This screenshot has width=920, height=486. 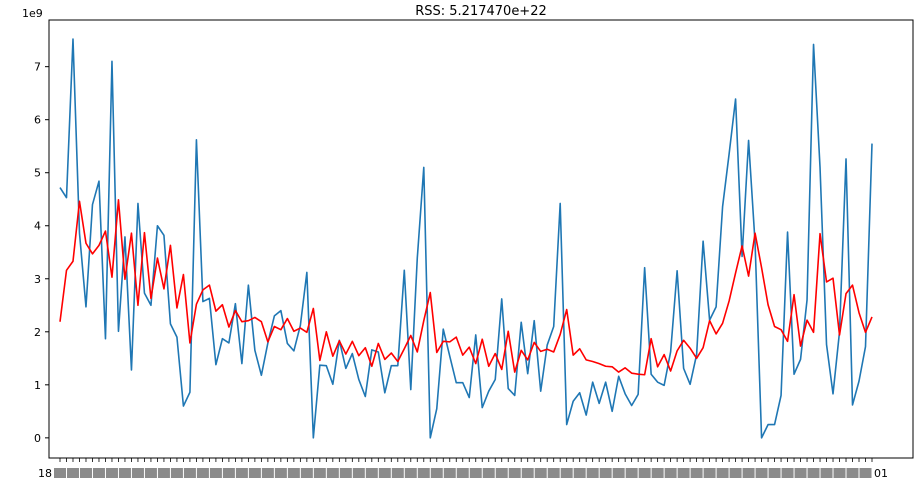 I want to click on y-tick-label: 3, so click(x=37, y=279).